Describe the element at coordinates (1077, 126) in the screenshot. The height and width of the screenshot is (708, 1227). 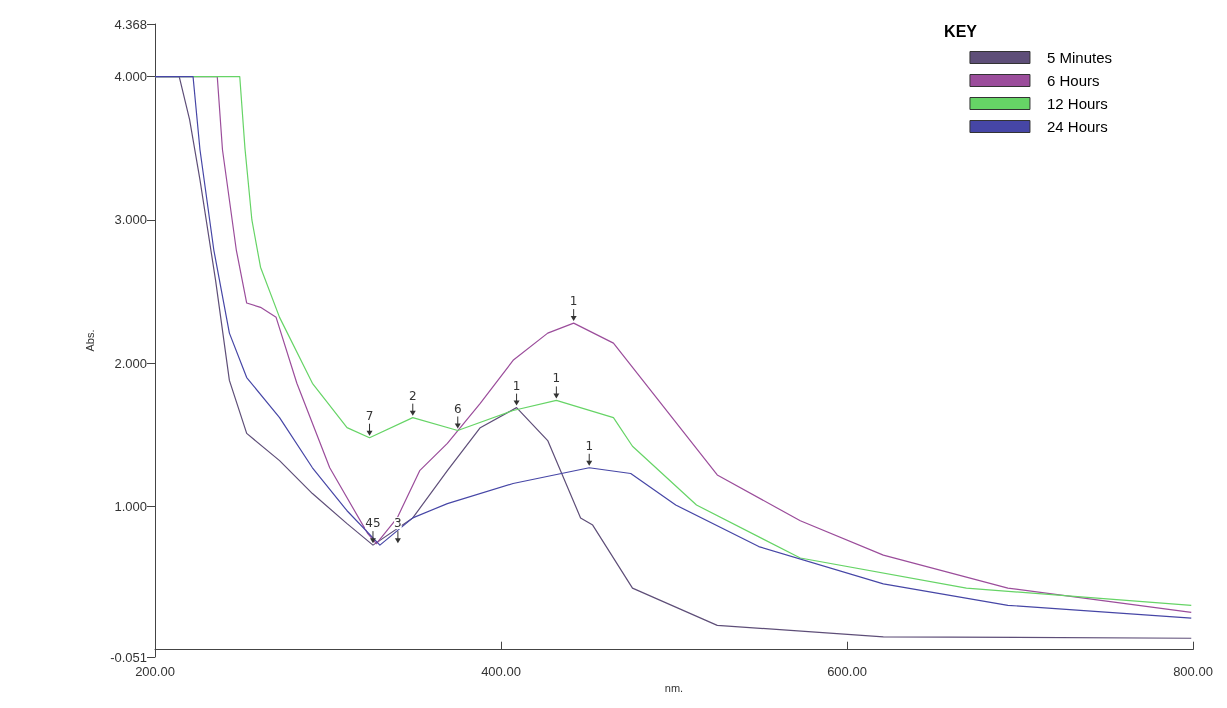
I see `legend-label: 24 Hours` at that location.